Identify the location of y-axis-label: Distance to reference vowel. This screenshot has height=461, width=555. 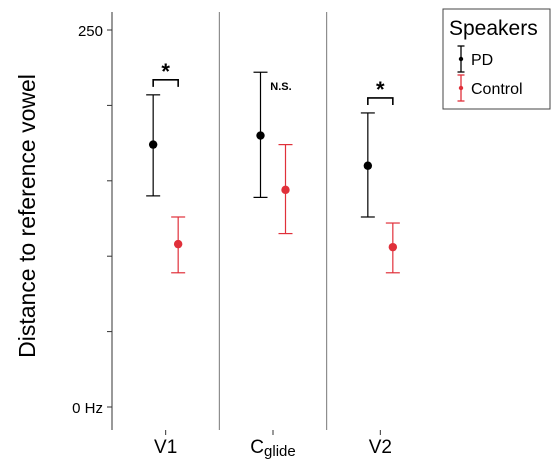
(27, 216).